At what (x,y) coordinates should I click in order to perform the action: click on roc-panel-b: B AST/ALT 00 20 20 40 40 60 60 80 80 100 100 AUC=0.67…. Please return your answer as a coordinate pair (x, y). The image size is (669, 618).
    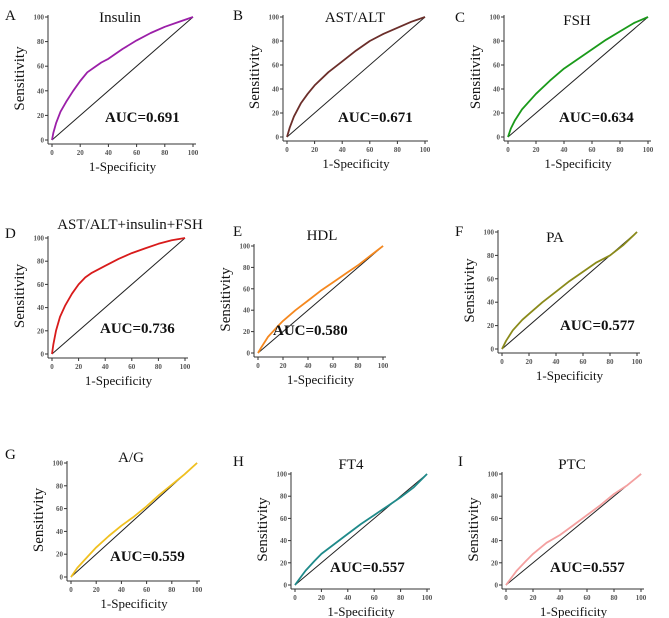
    Looking at the image, I should click on (332, 89).